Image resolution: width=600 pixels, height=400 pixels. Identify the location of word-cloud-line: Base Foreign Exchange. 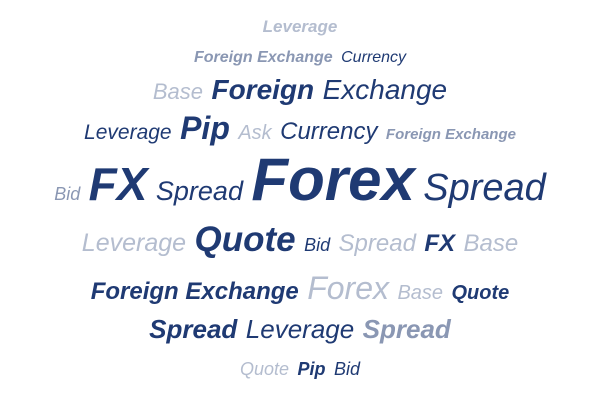
(300, 90).